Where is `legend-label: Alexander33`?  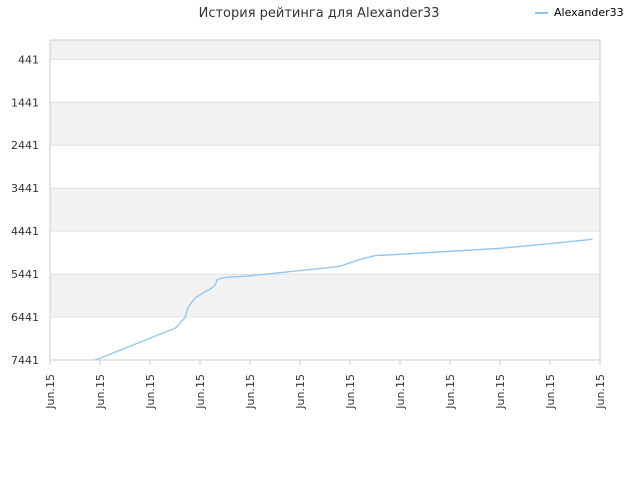
legend-label: Alexander33 is located at coordinates (589, 12).